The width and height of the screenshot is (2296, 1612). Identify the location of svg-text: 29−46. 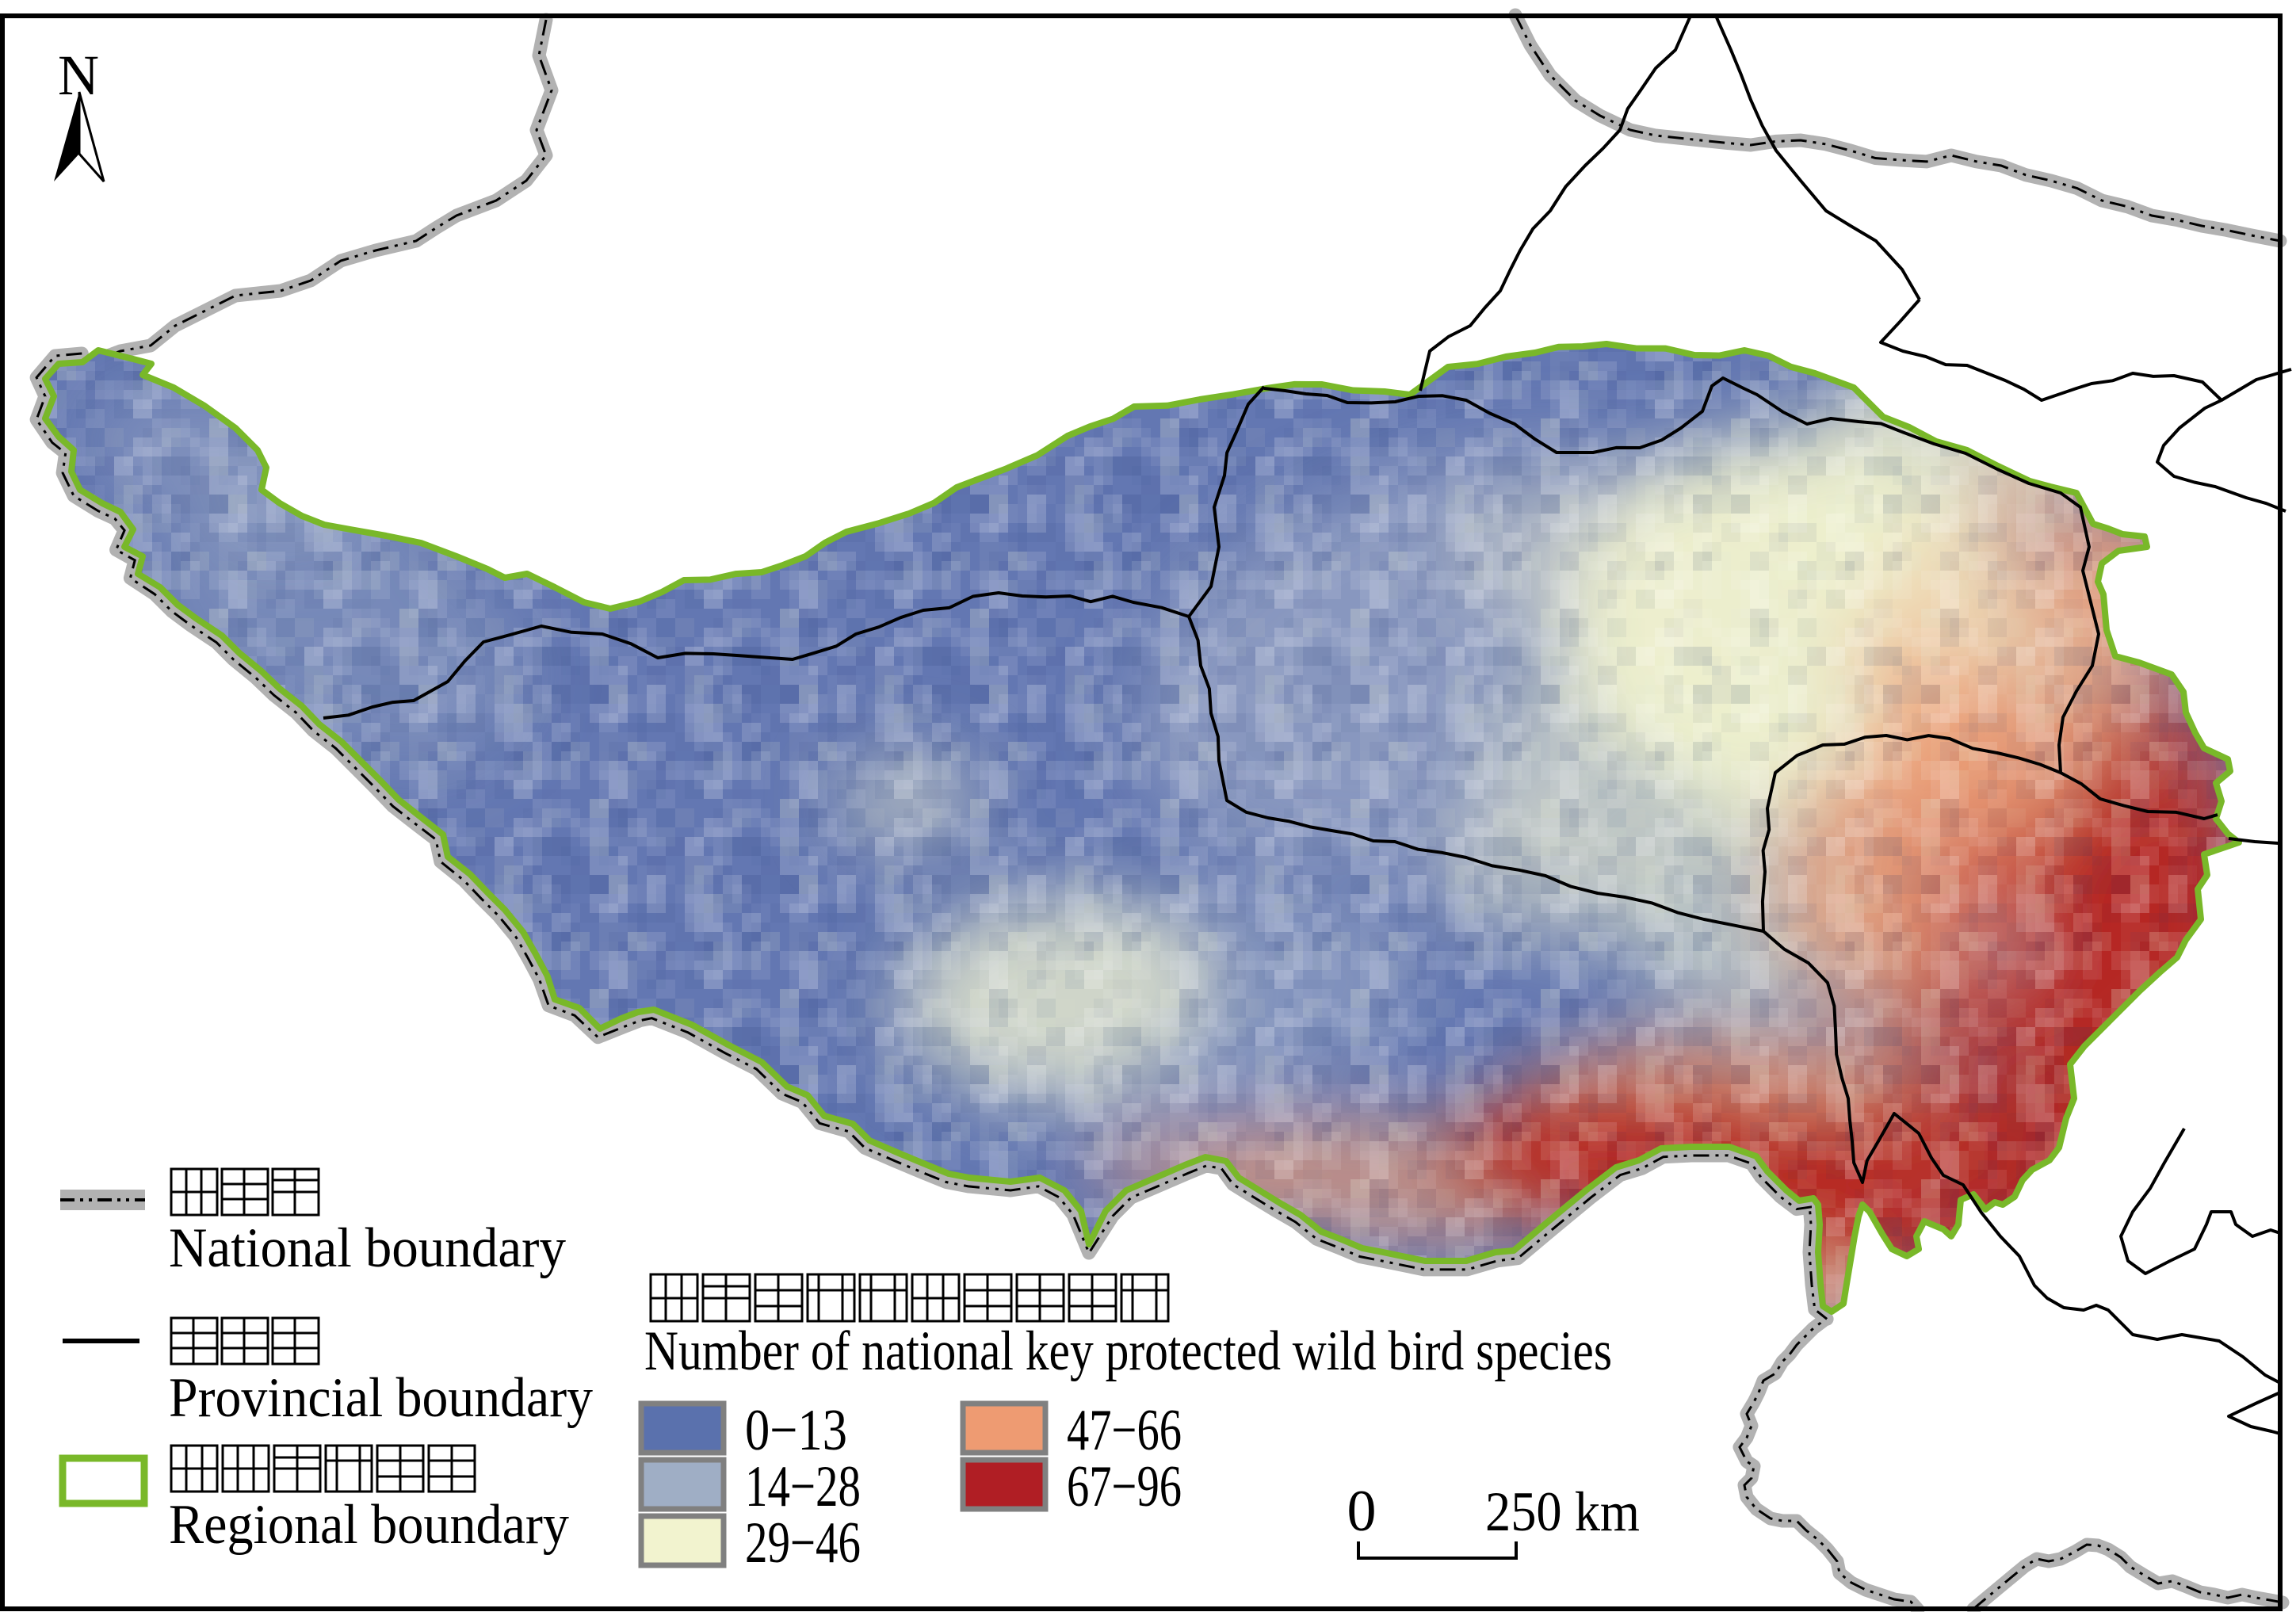
(803, 1543).